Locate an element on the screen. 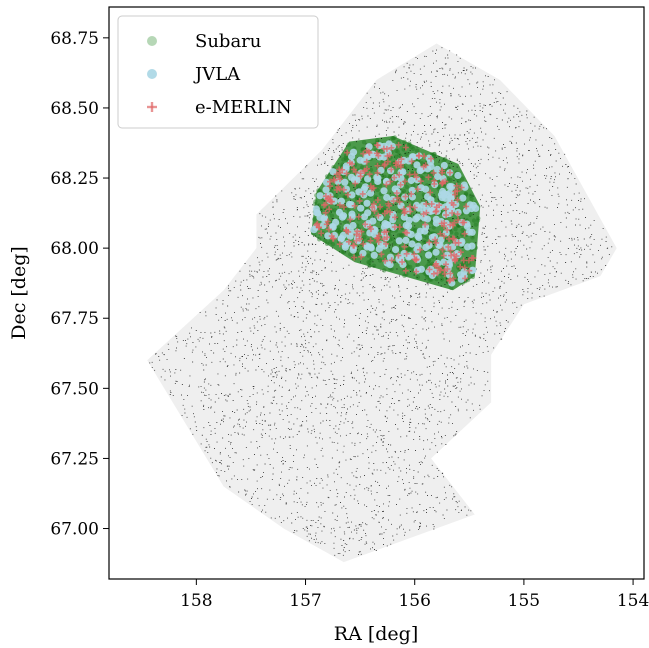  legend-frame is located at coordinates (218, 72).